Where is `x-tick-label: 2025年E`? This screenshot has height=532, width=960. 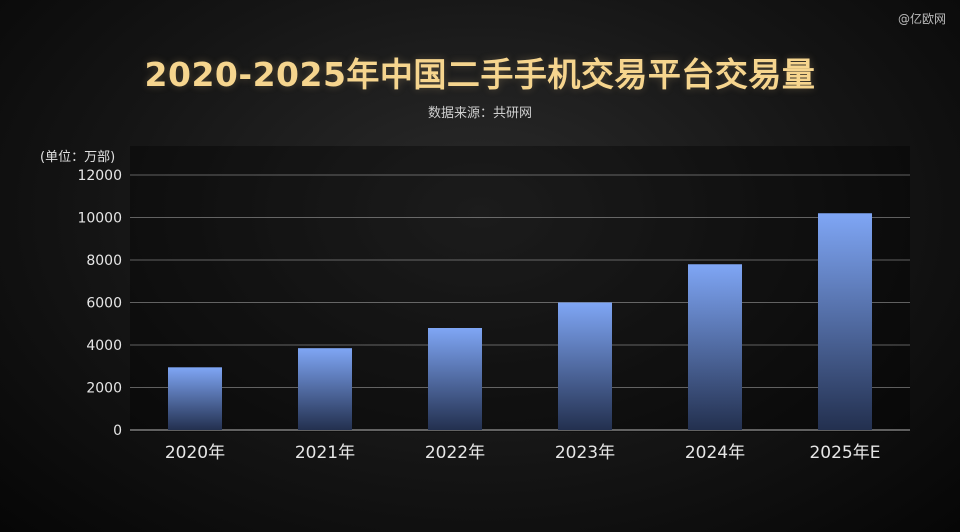 x-tick-label: 2025年E is located at coordinates (844, 453).